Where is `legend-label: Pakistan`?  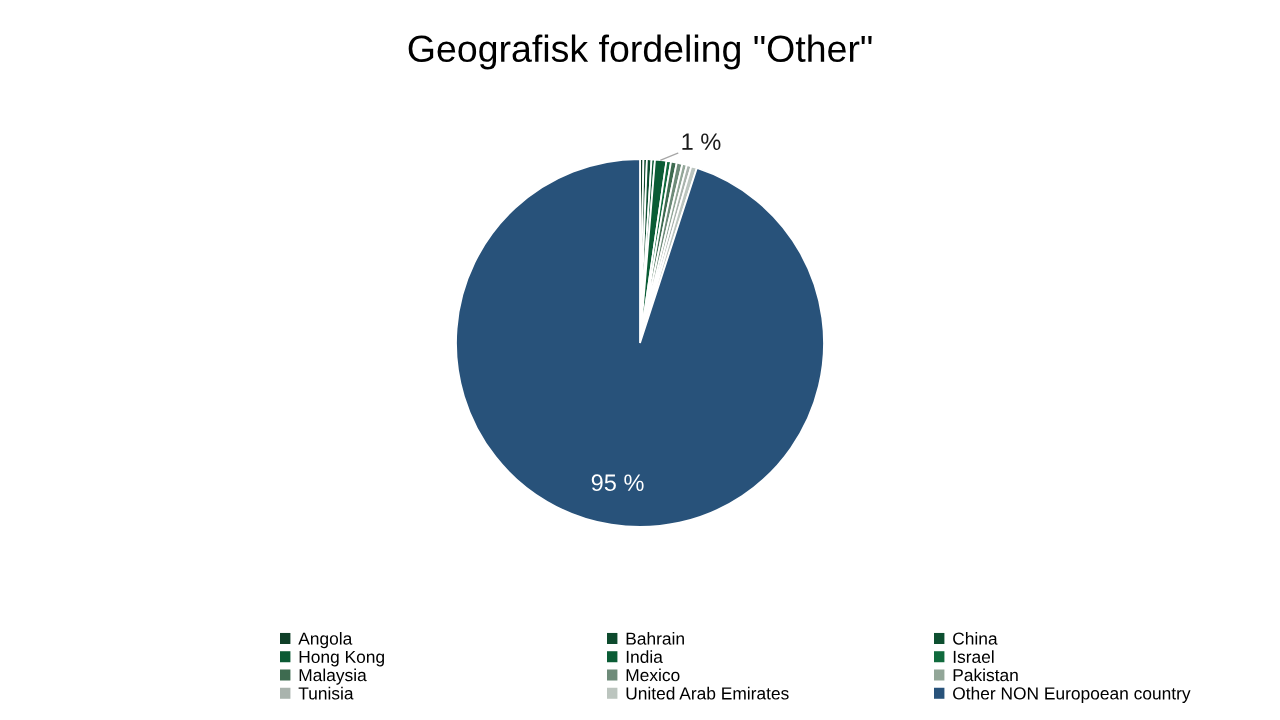
legend-label: Pakistan is located at coordinates (985, 675).